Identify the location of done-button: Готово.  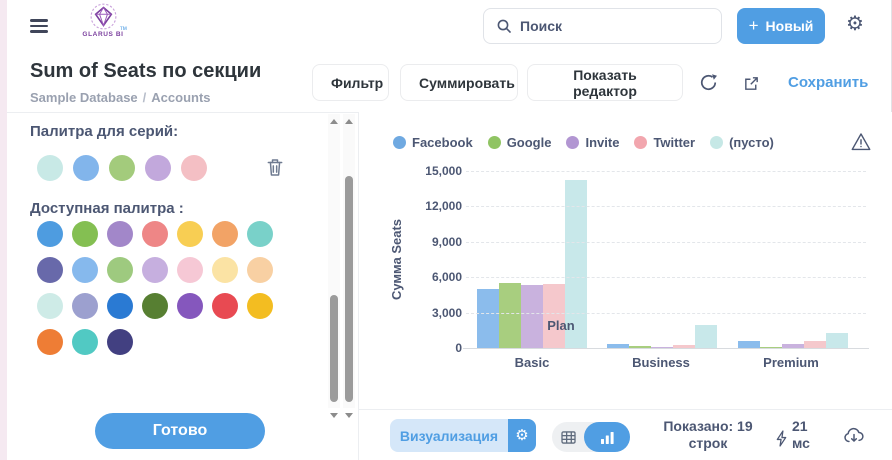
(180, 431).